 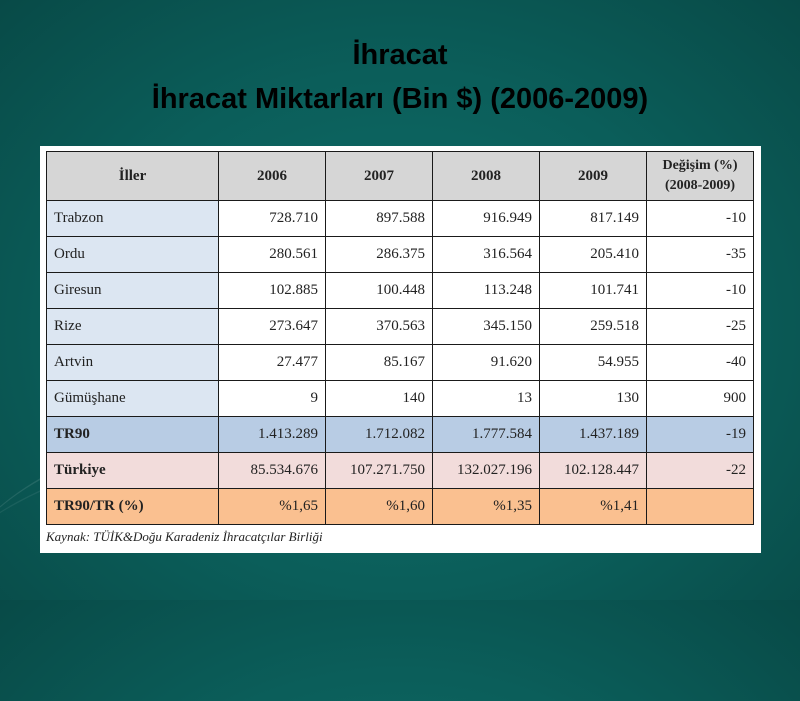 I want to click on value-2009: 101.741, so click(x=593, y=290).